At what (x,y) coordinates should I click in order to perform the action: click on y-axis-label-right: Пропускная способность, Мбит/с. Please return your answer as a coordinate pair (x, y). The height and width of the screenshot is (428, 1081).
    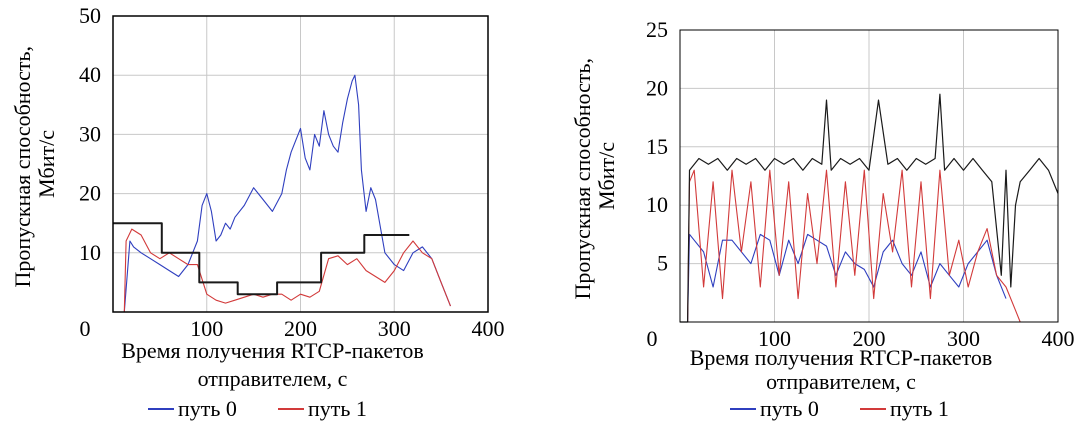
    Looking at the image, I should click on (594, 175).